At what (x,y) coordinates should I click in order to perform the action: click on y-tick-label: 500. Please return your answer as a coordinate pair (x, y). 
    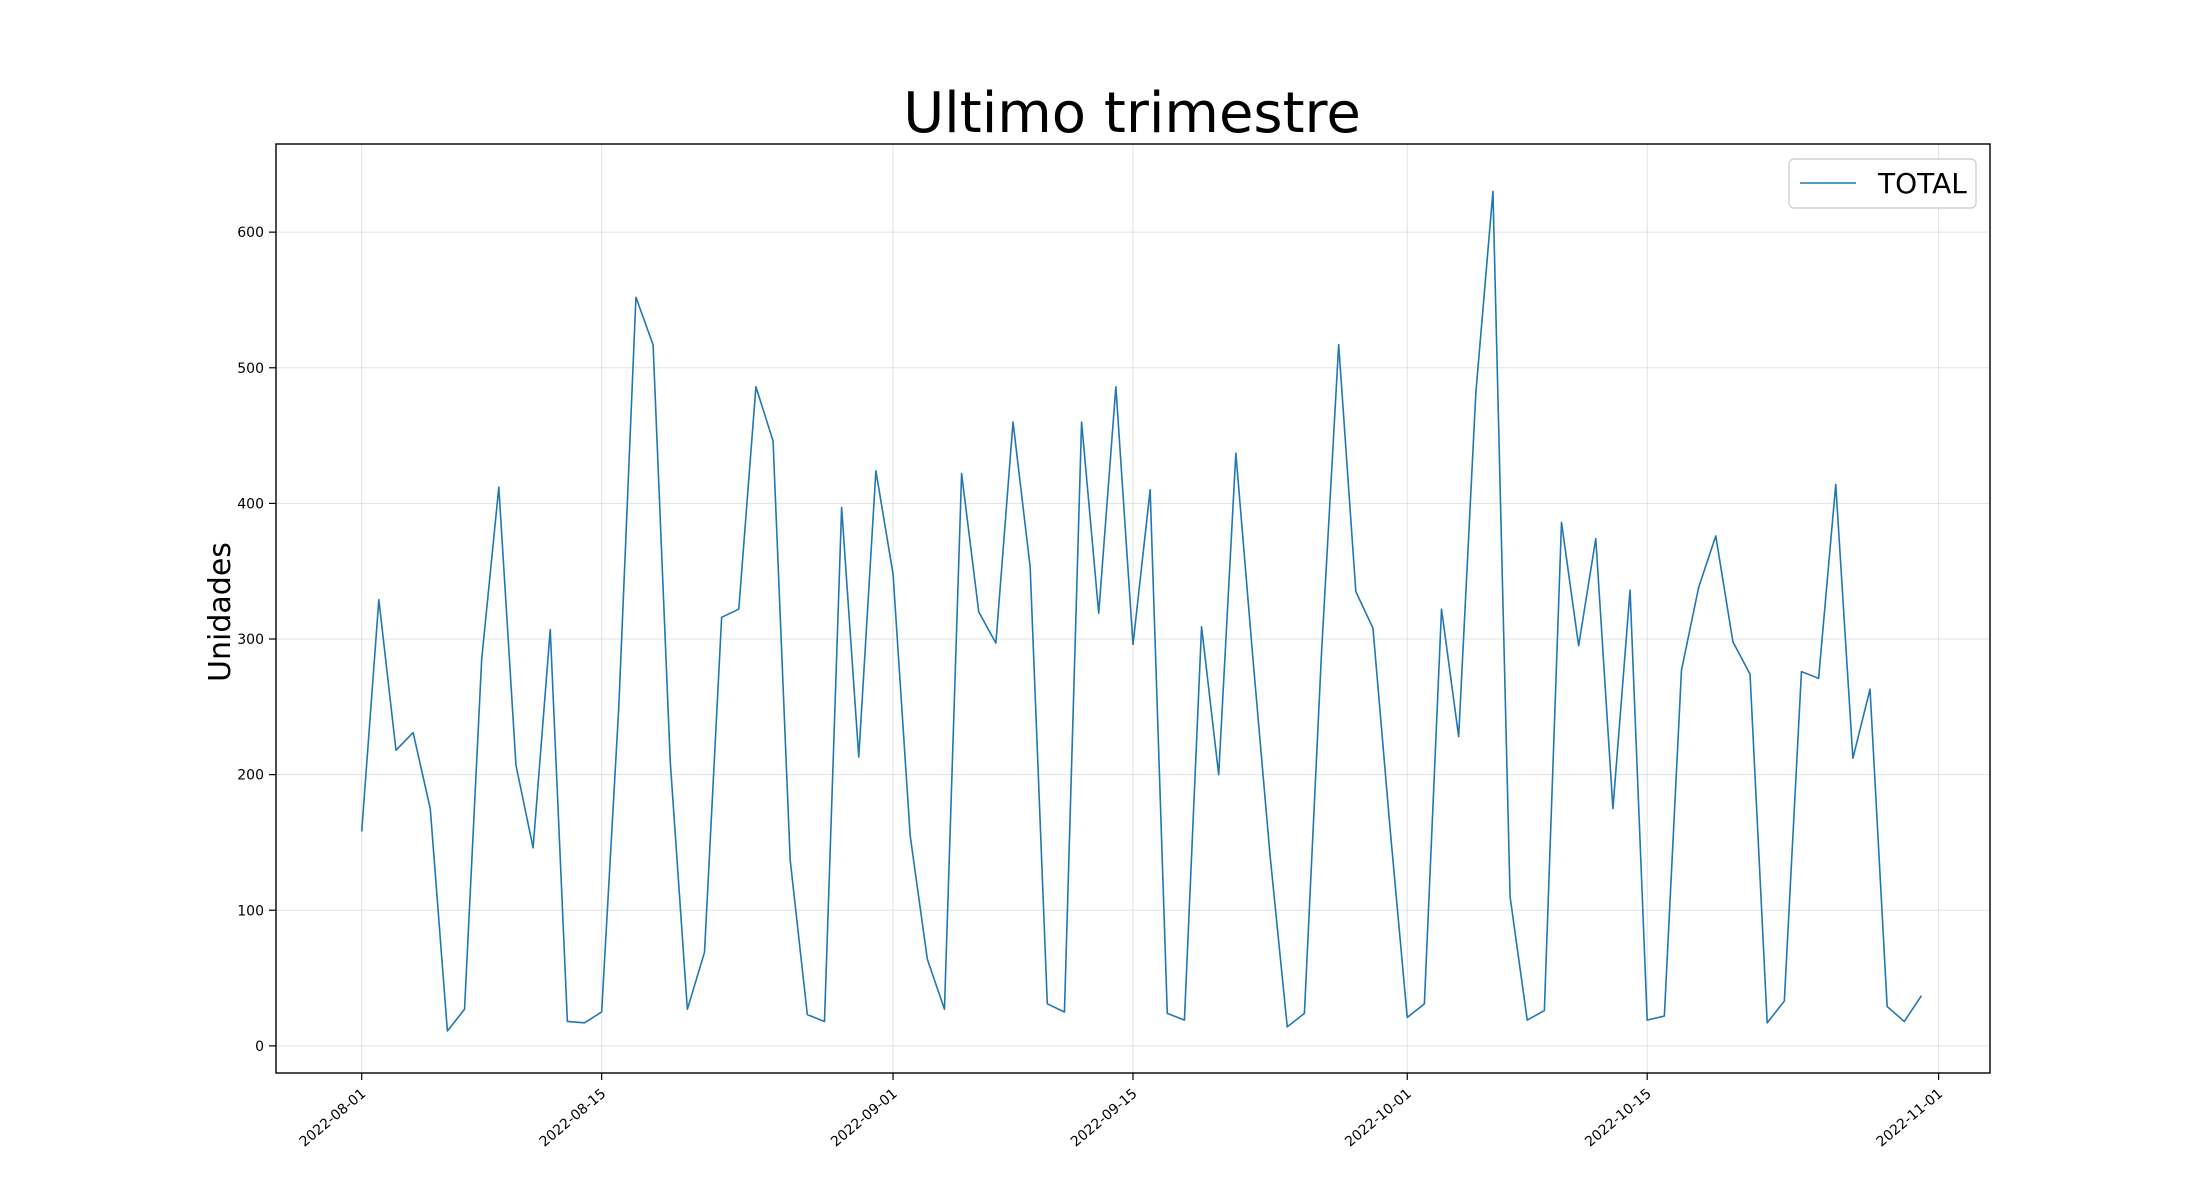
    Looking at the image, I should click on (250, 369).